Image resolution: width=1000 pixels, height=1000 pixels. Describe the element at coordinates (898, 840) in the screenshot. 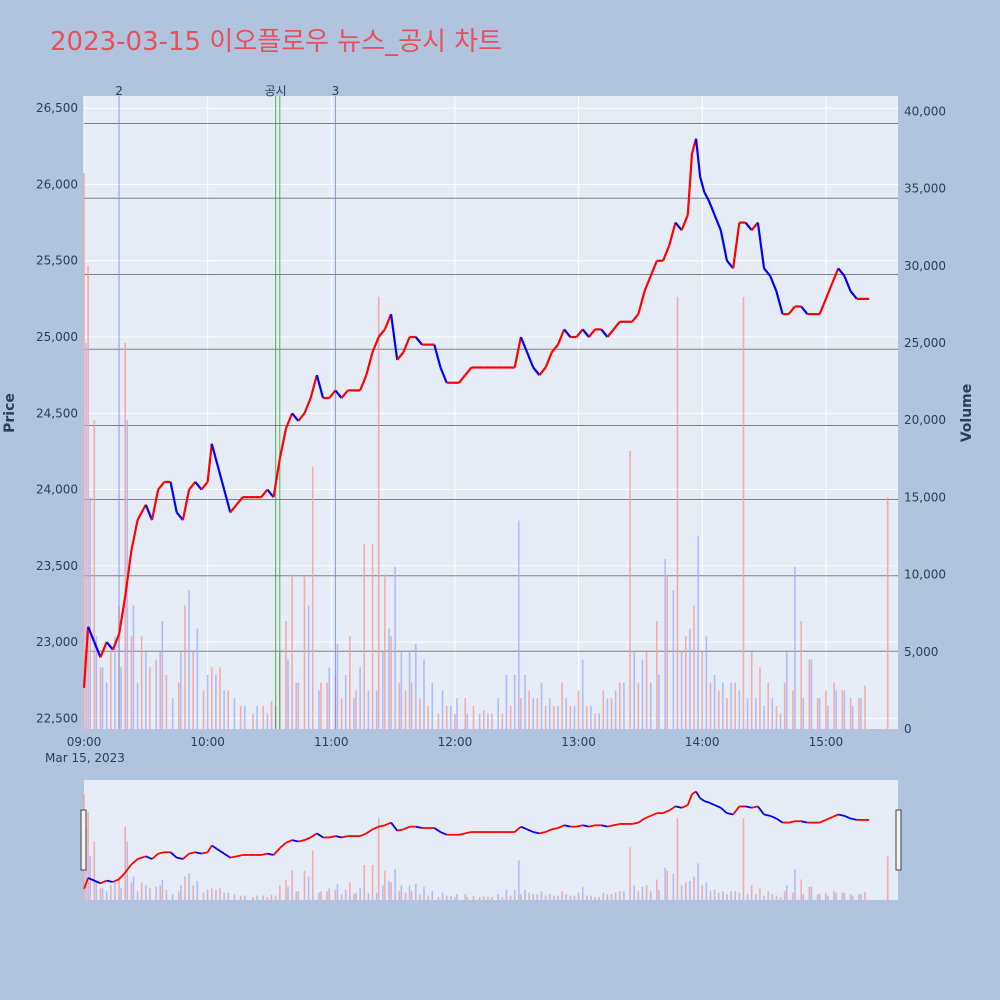

I see `rangeslider-right-handle` at that location.